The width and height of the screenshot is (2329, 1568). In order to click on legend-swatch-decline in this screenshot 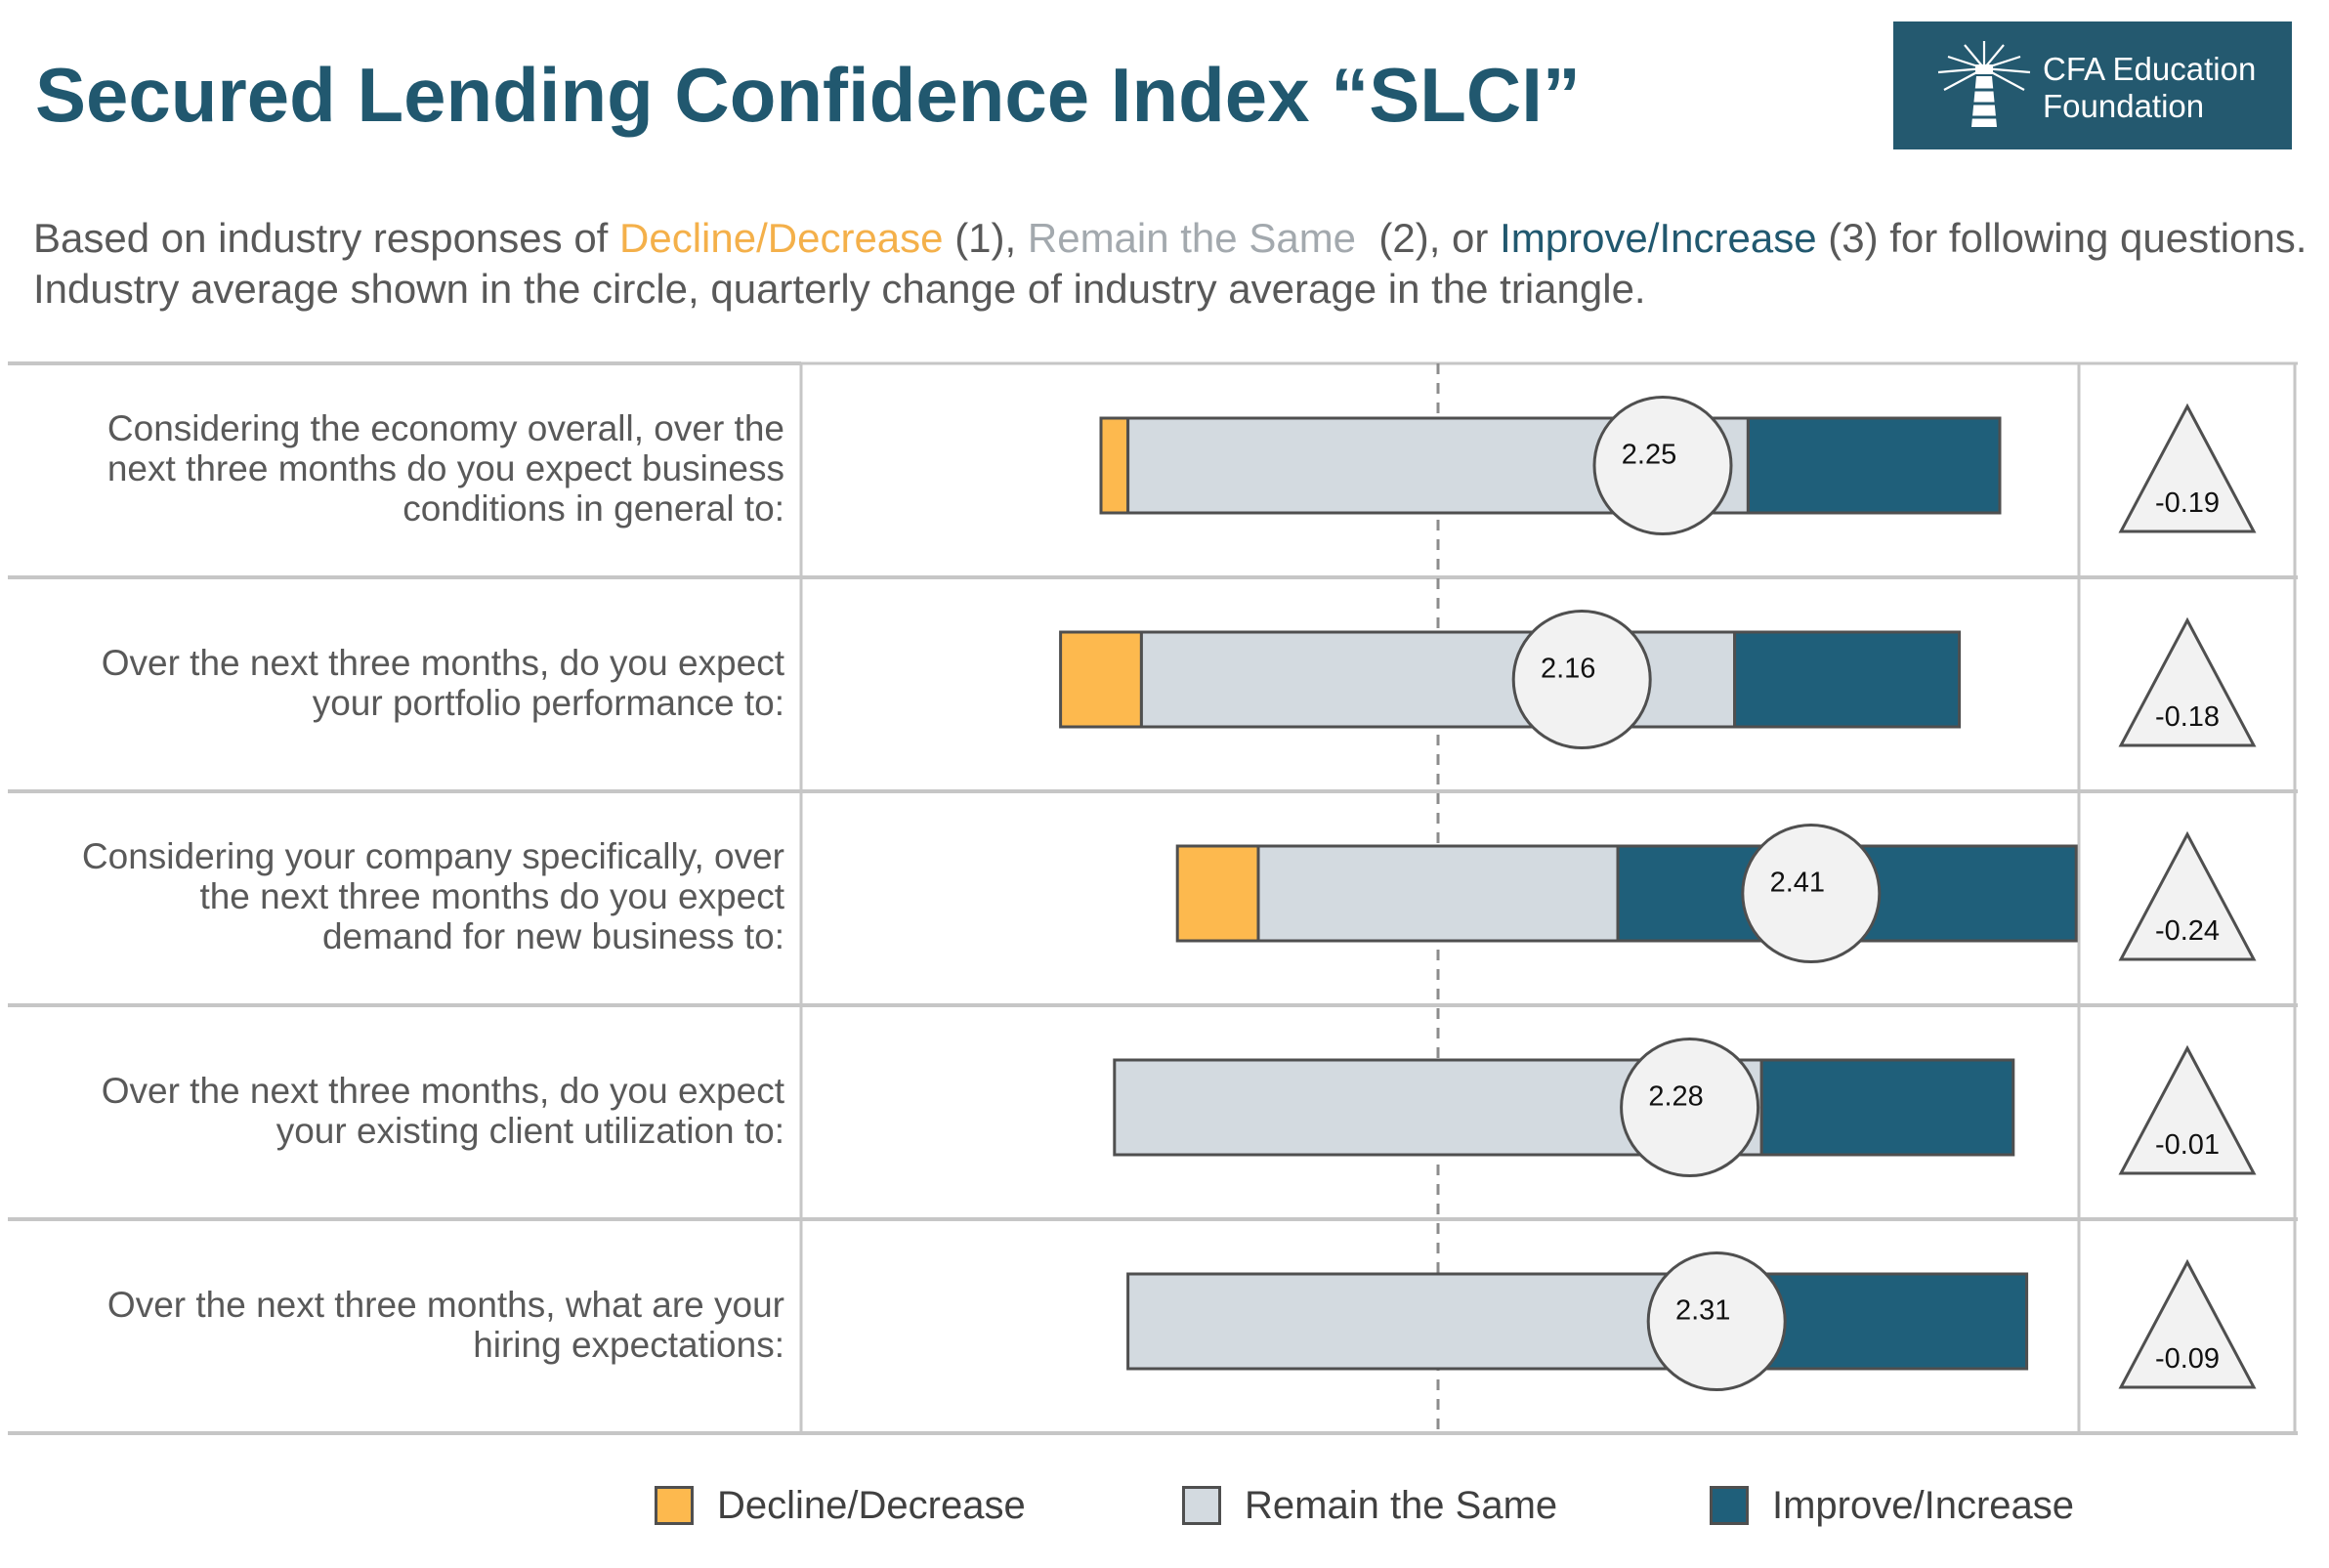, I will do `click(675, 1505)`.